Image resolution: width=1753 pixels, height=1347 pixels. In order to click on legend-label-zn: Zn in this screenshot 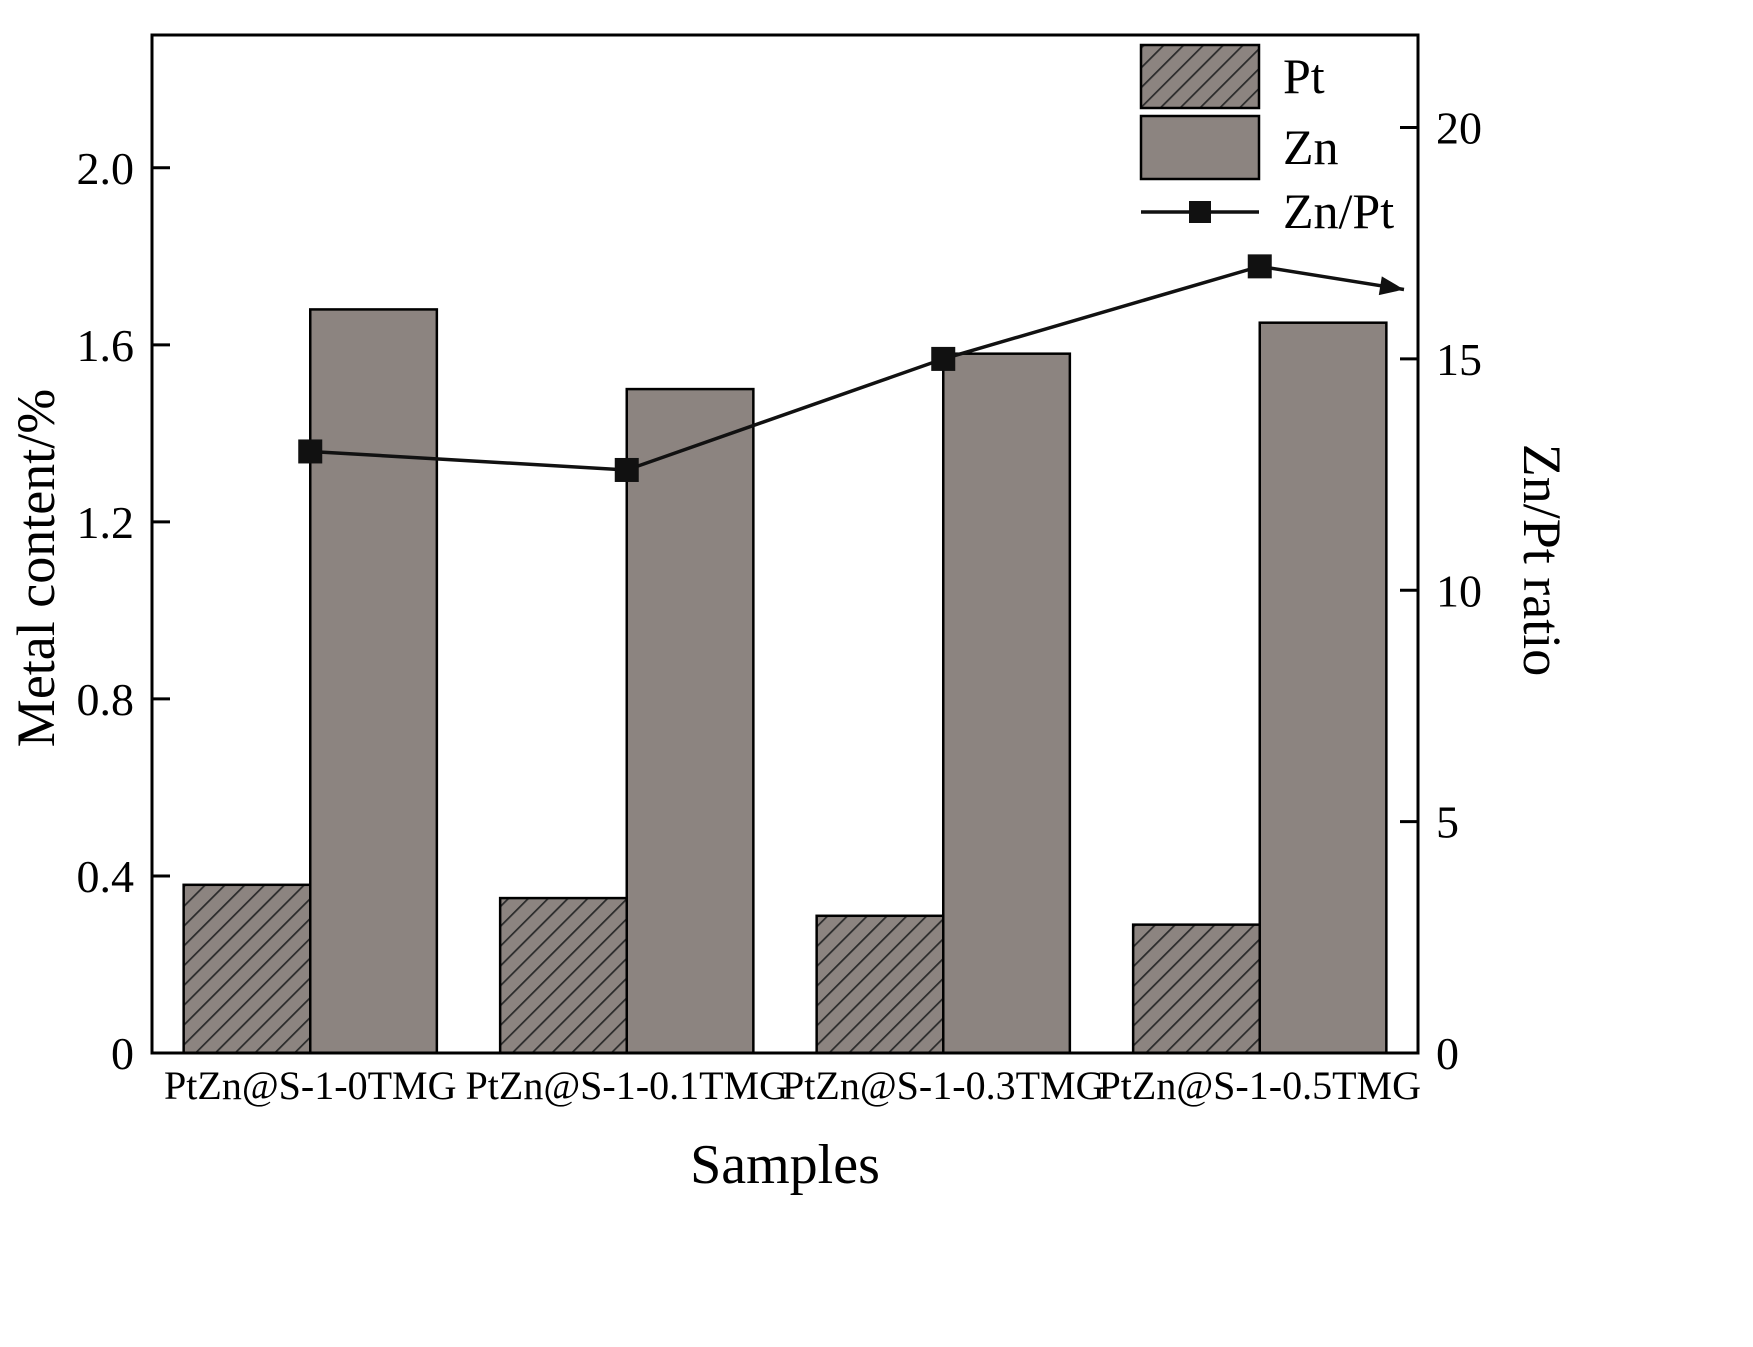, I will do `click(1311, 147)`.